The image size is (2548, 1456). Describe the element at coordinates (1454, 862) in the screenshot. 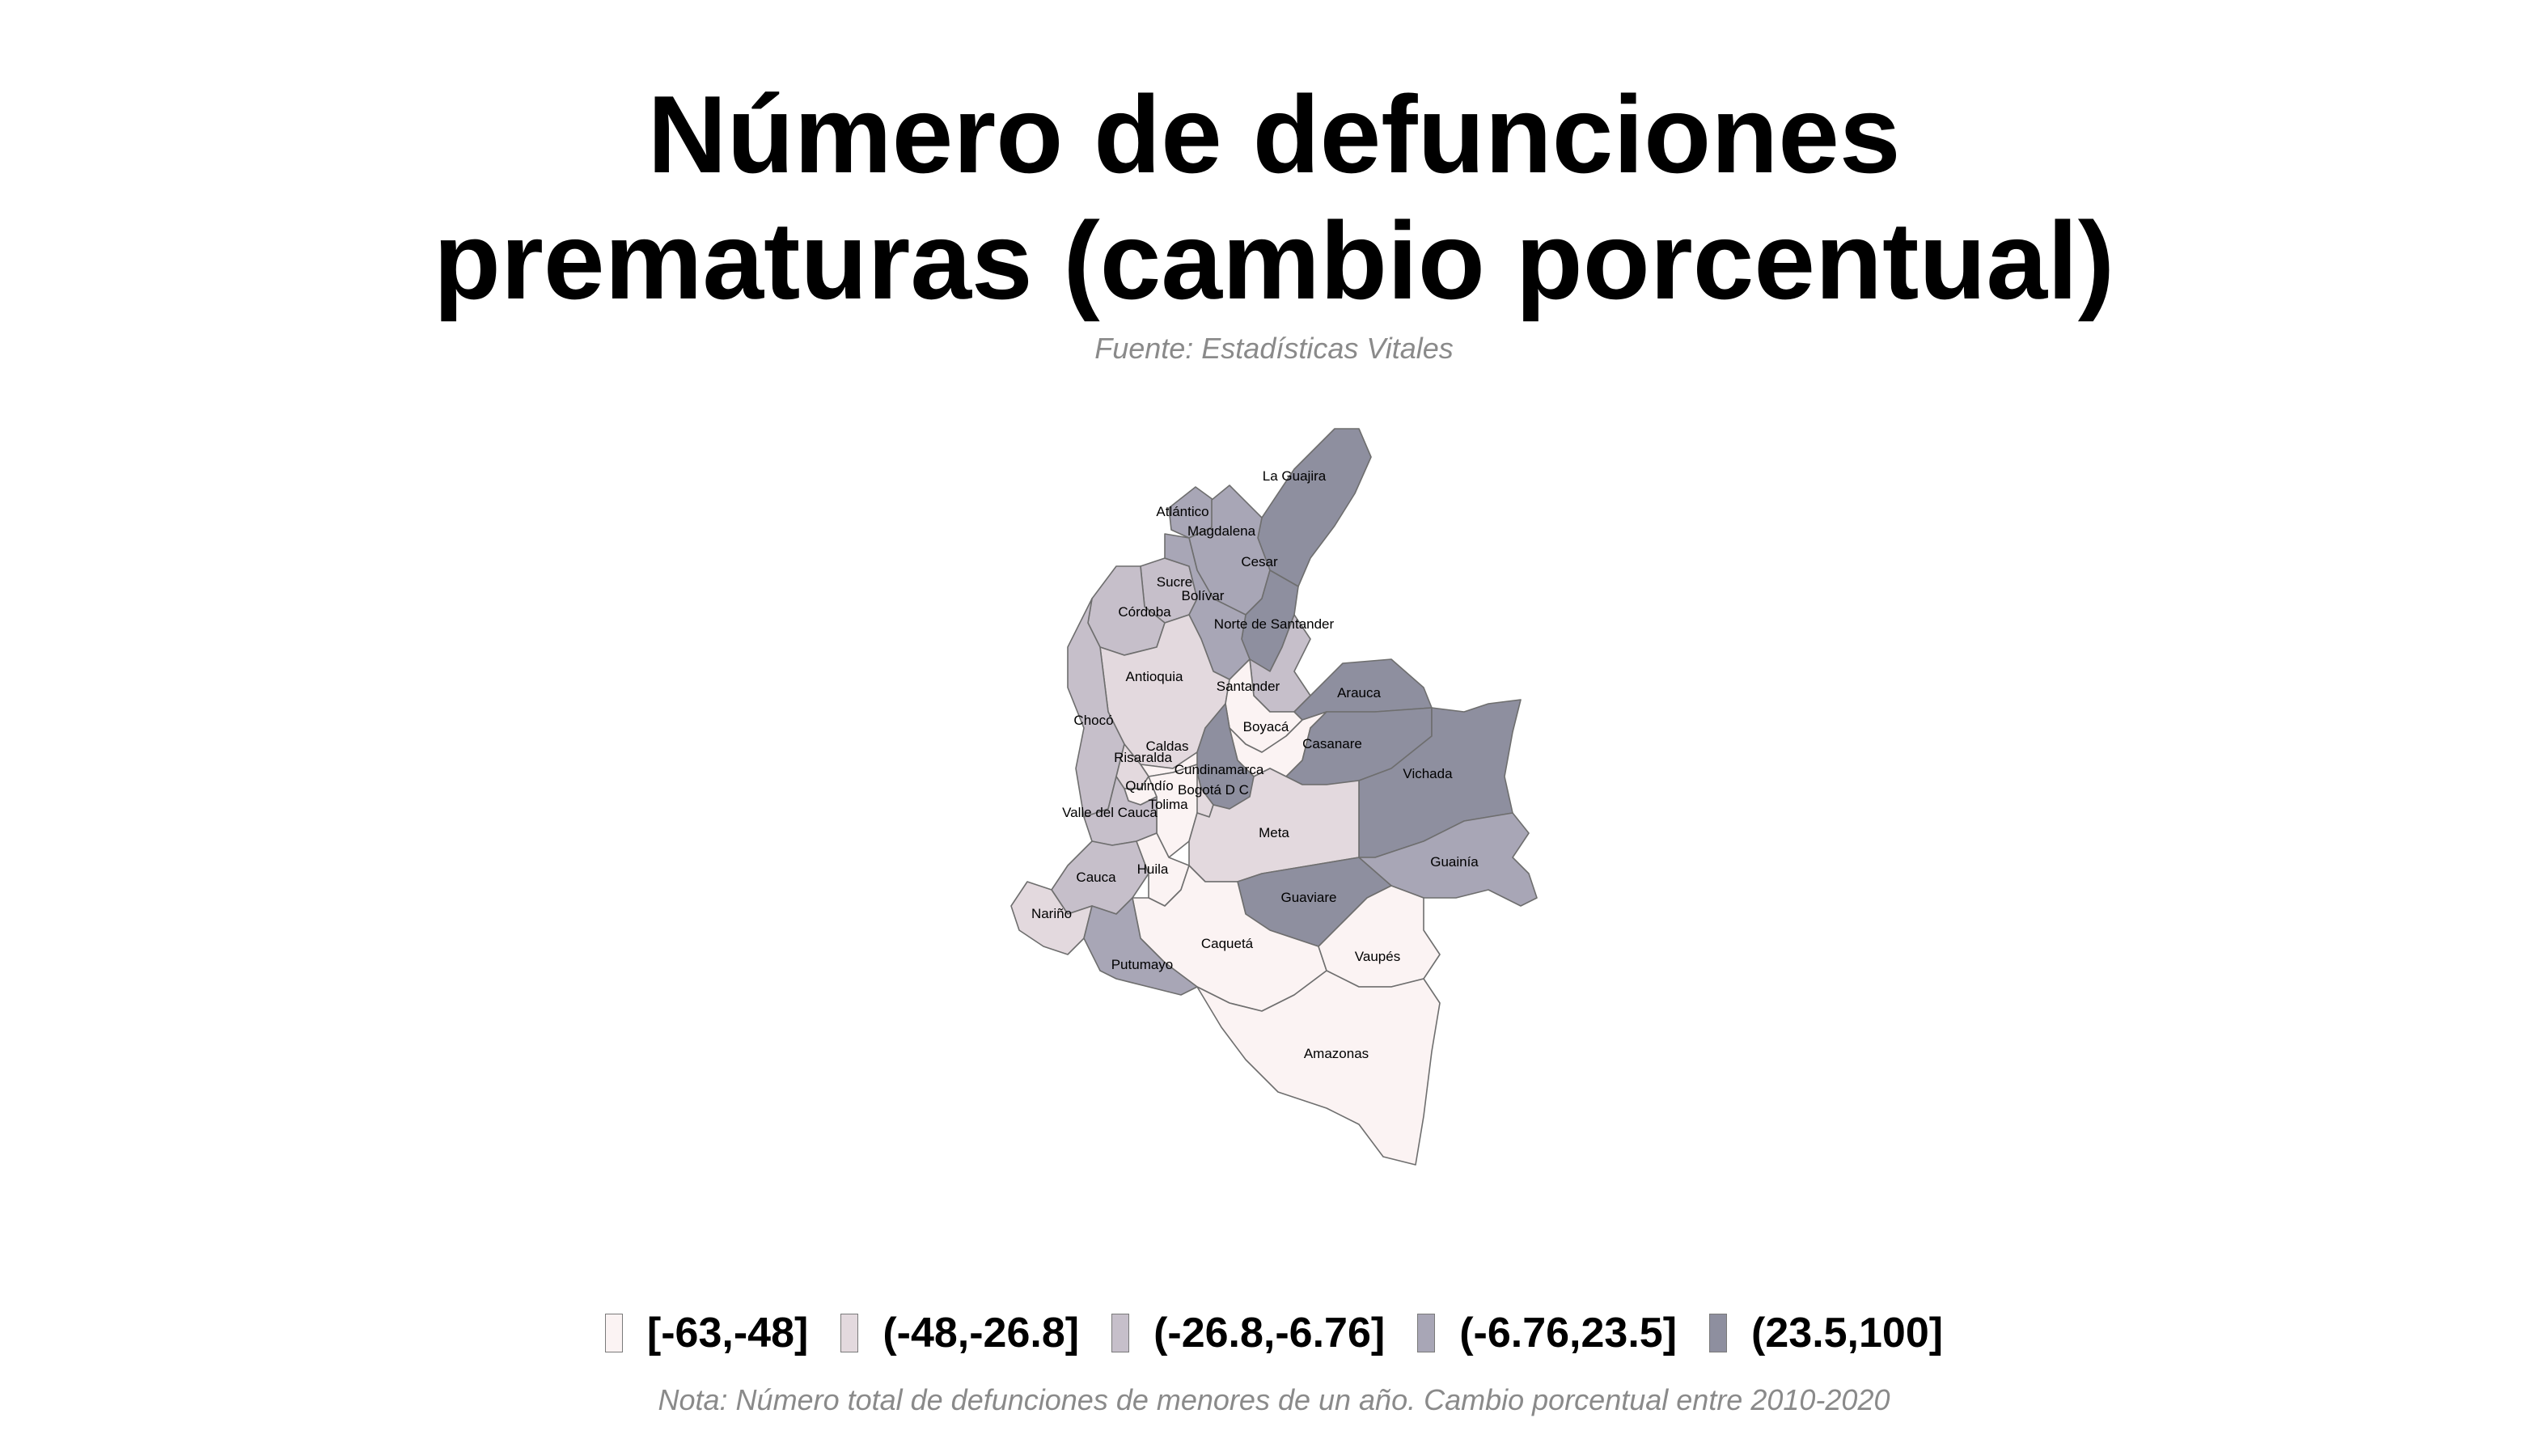

I see `label-guainia: Guainía` at that location.